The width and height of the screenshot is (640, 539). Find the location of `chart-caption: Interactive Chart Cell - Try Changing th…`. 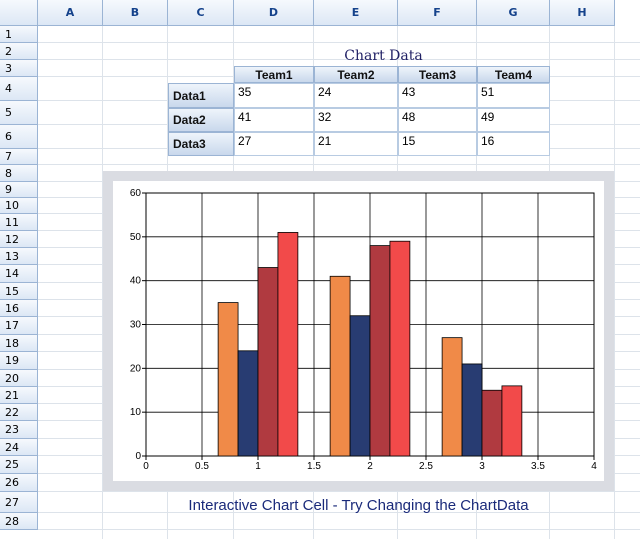

chart-caption: Interactive Chart Cell - Try Changing th… is located at coordinates (358, 505).